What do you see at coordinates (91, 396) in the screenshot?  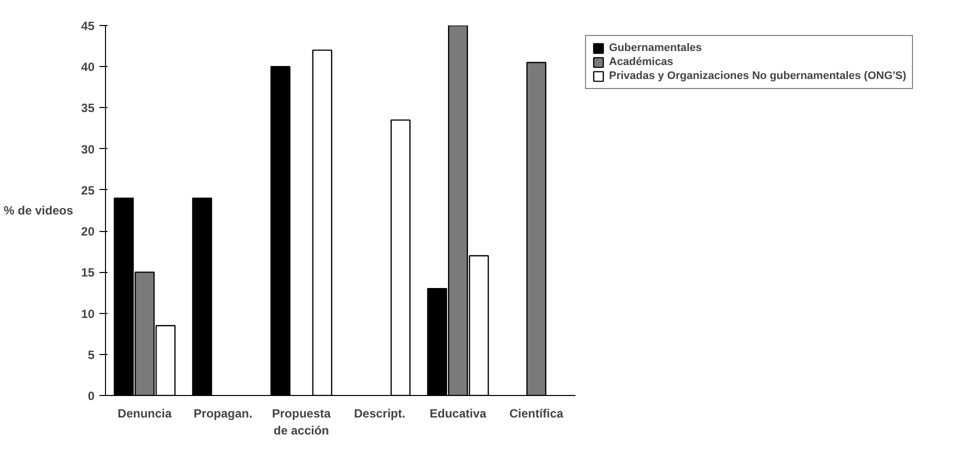 I see `y-tick-label: 0` at bounding box center [91, 396].